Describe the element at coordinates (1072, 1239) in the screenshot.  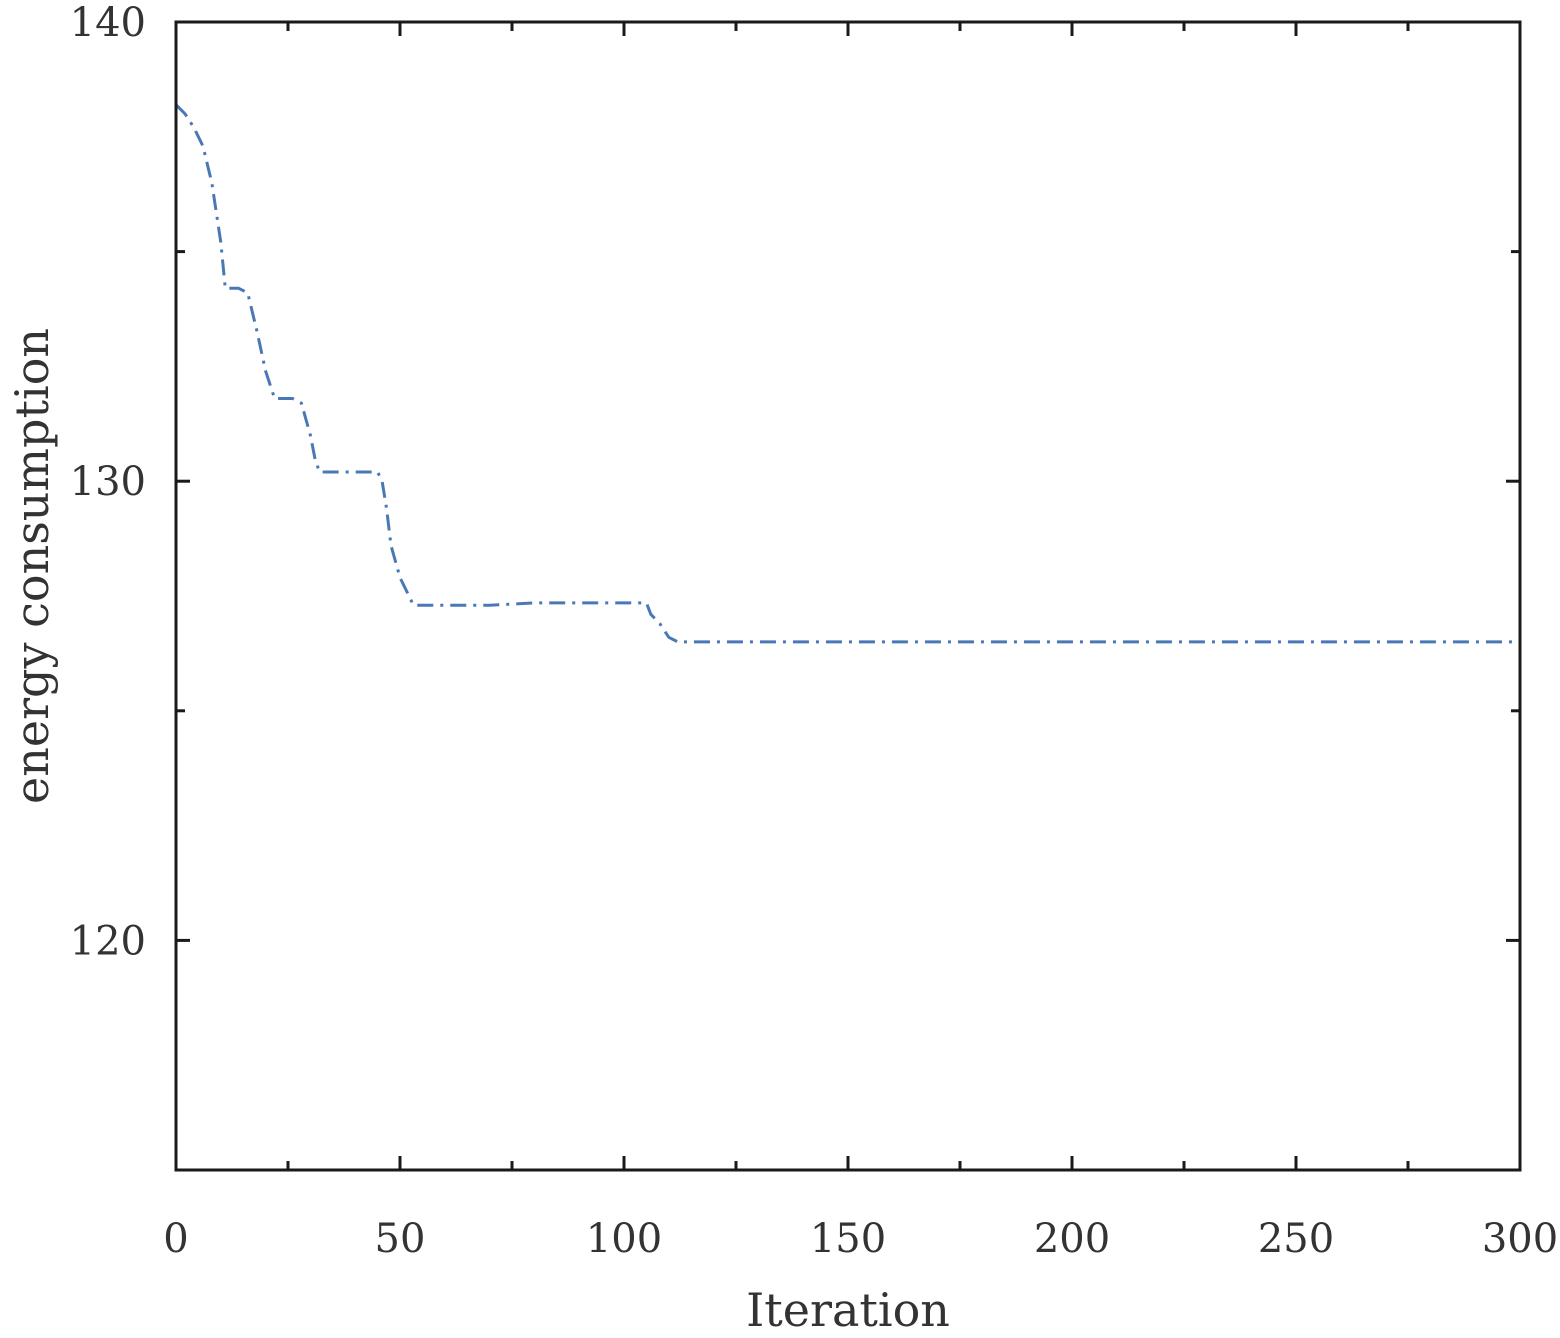
I see `x-tick-label: 200` at that location.